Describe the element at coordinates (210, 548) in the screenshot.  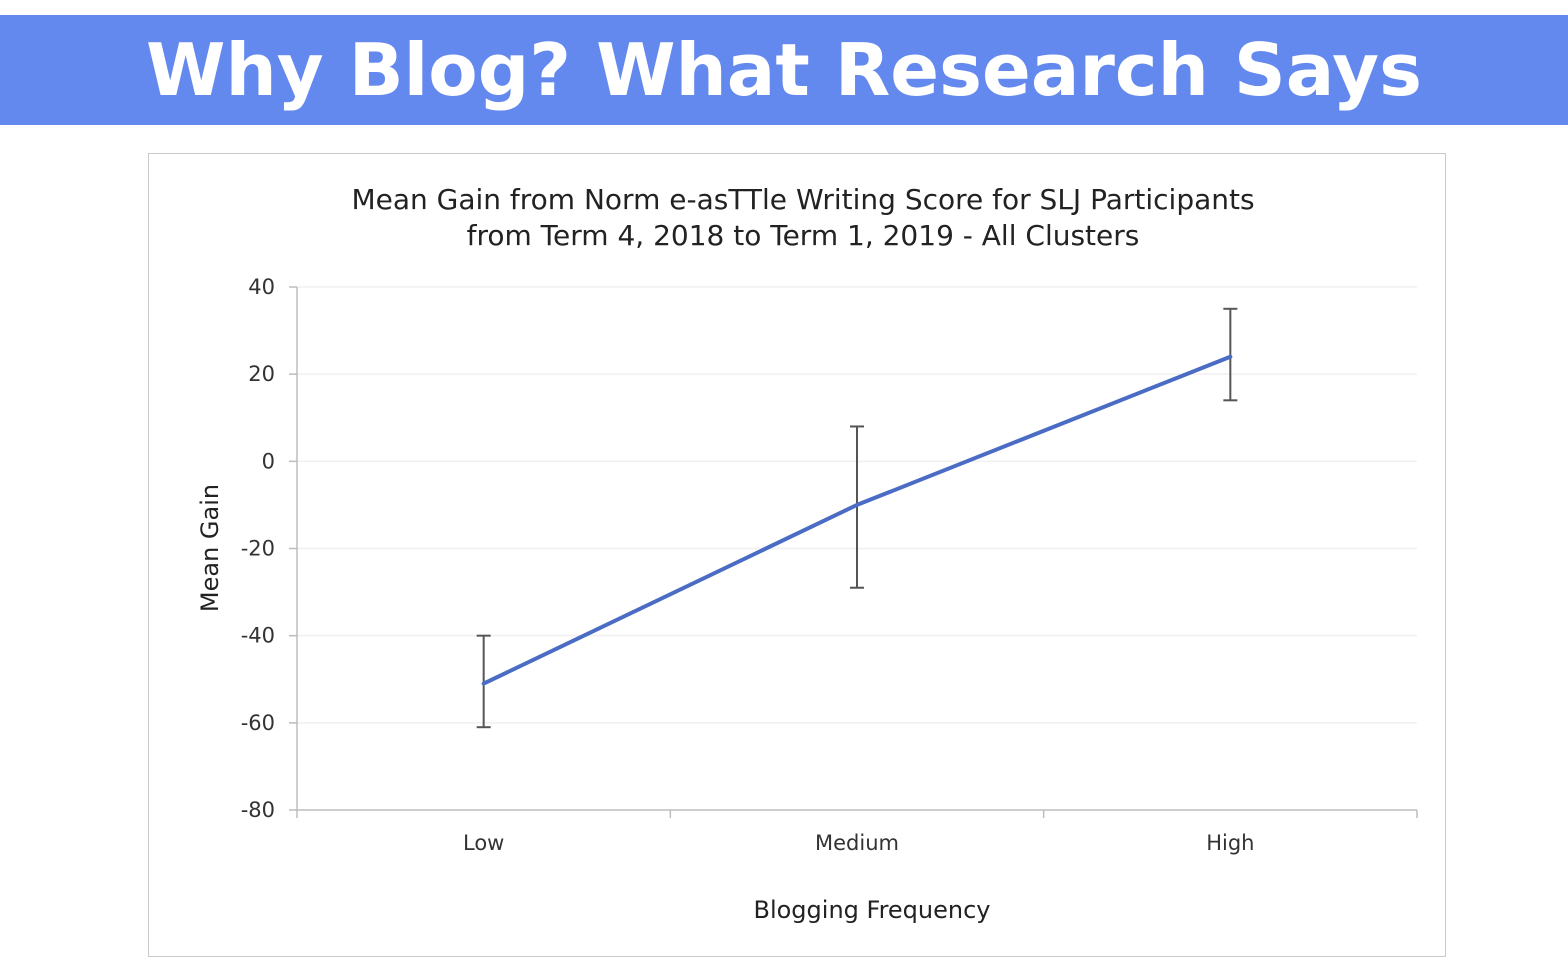
I see `y-axis-label: Mean Gain` at that location.